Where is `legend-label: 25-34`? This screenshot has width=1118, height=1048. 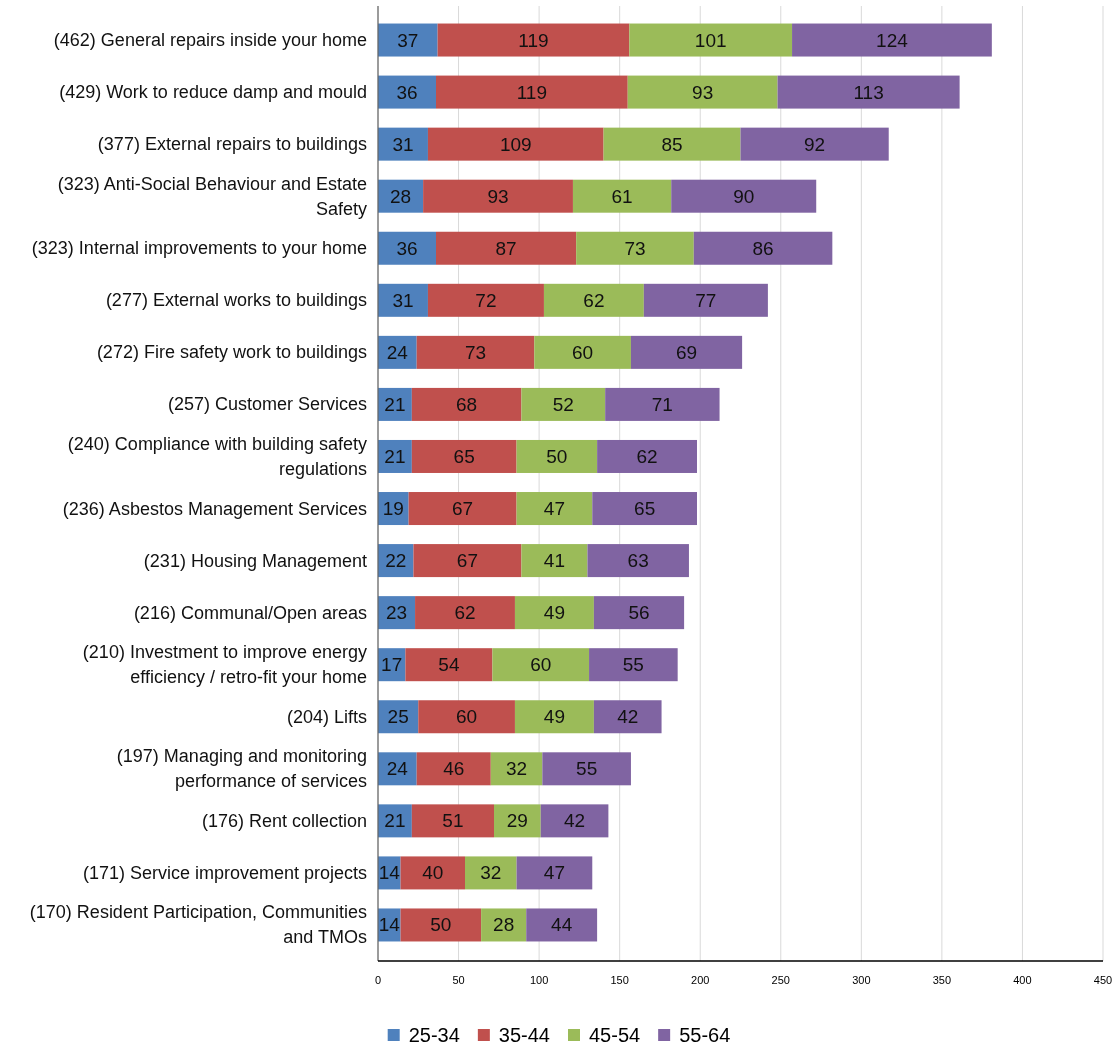
legend-label: 25-34 is located at coordinates (434, 1035).